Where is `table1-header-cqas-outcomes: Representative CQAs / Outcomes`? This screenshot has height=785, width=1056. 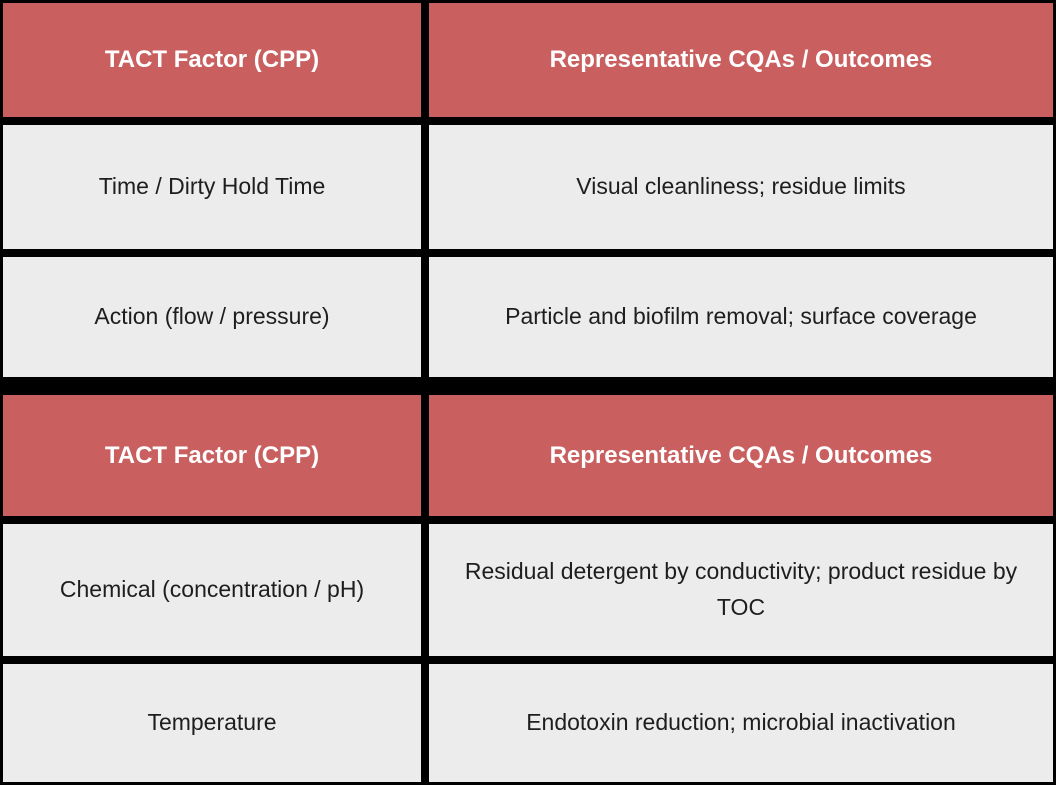
table1-header-cqas-outcomes: Representative CQAs / Outcomes is located at coordinates (741, 60).